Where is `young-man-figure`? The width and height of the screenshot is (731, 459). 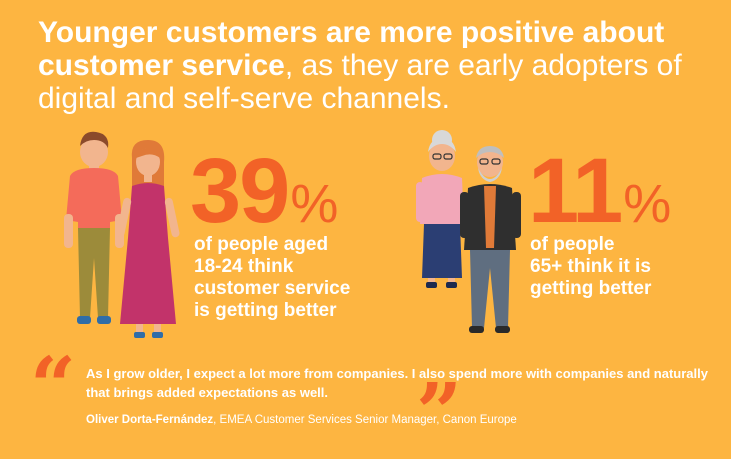 young-man-figure is located at coordinates (94, 227).